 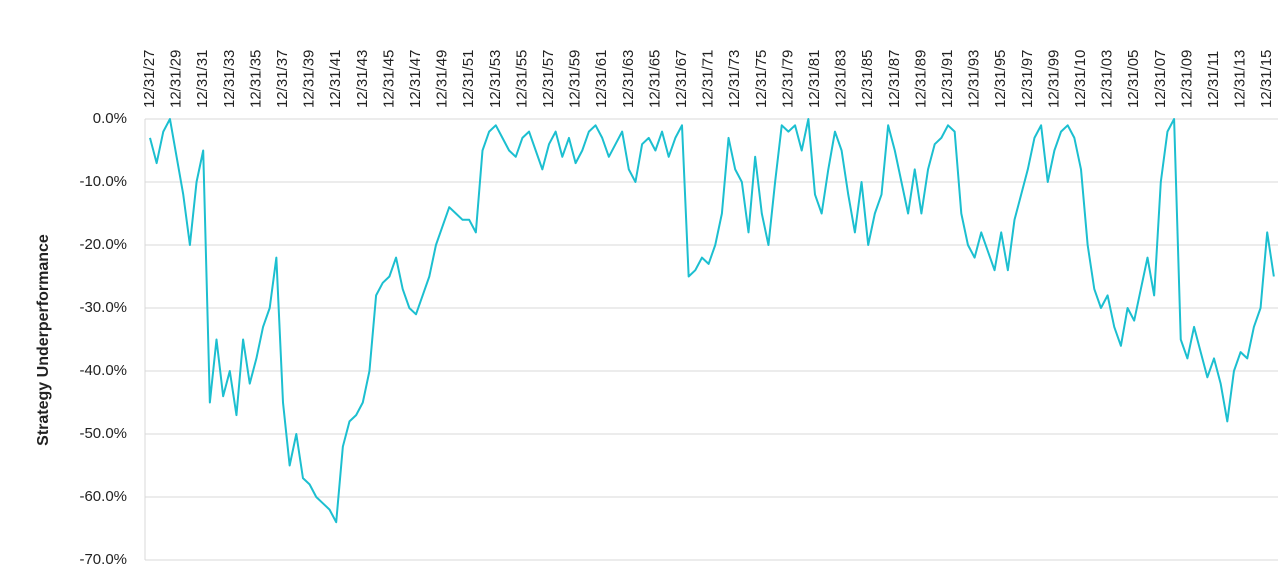 I want to click on x-tick-label: 12/31/37, so click(x=282, y=79).